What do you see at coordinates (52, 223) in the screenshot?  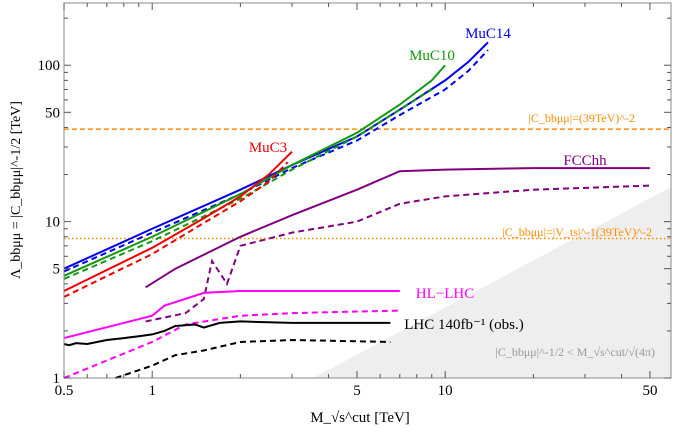 I see `y-tick-label: 10` at bounding box center [52, 223].